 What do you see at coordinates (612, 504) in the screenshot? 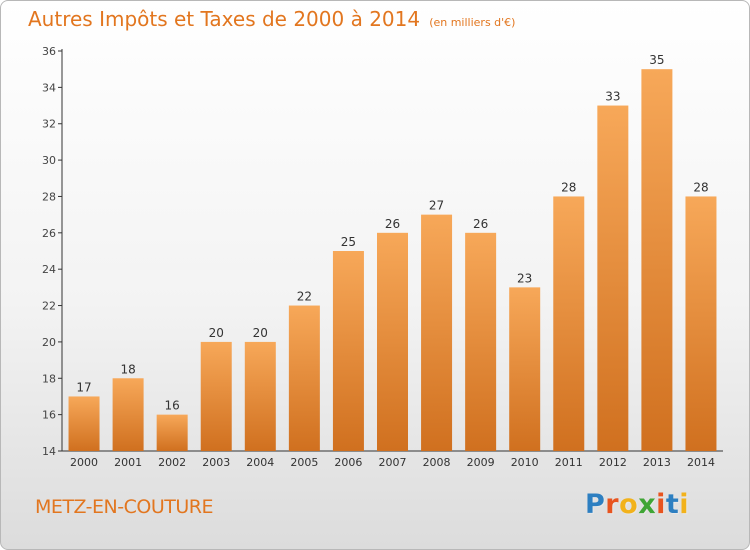
I see `logo-letter: r` at bounding box center [612, 504].